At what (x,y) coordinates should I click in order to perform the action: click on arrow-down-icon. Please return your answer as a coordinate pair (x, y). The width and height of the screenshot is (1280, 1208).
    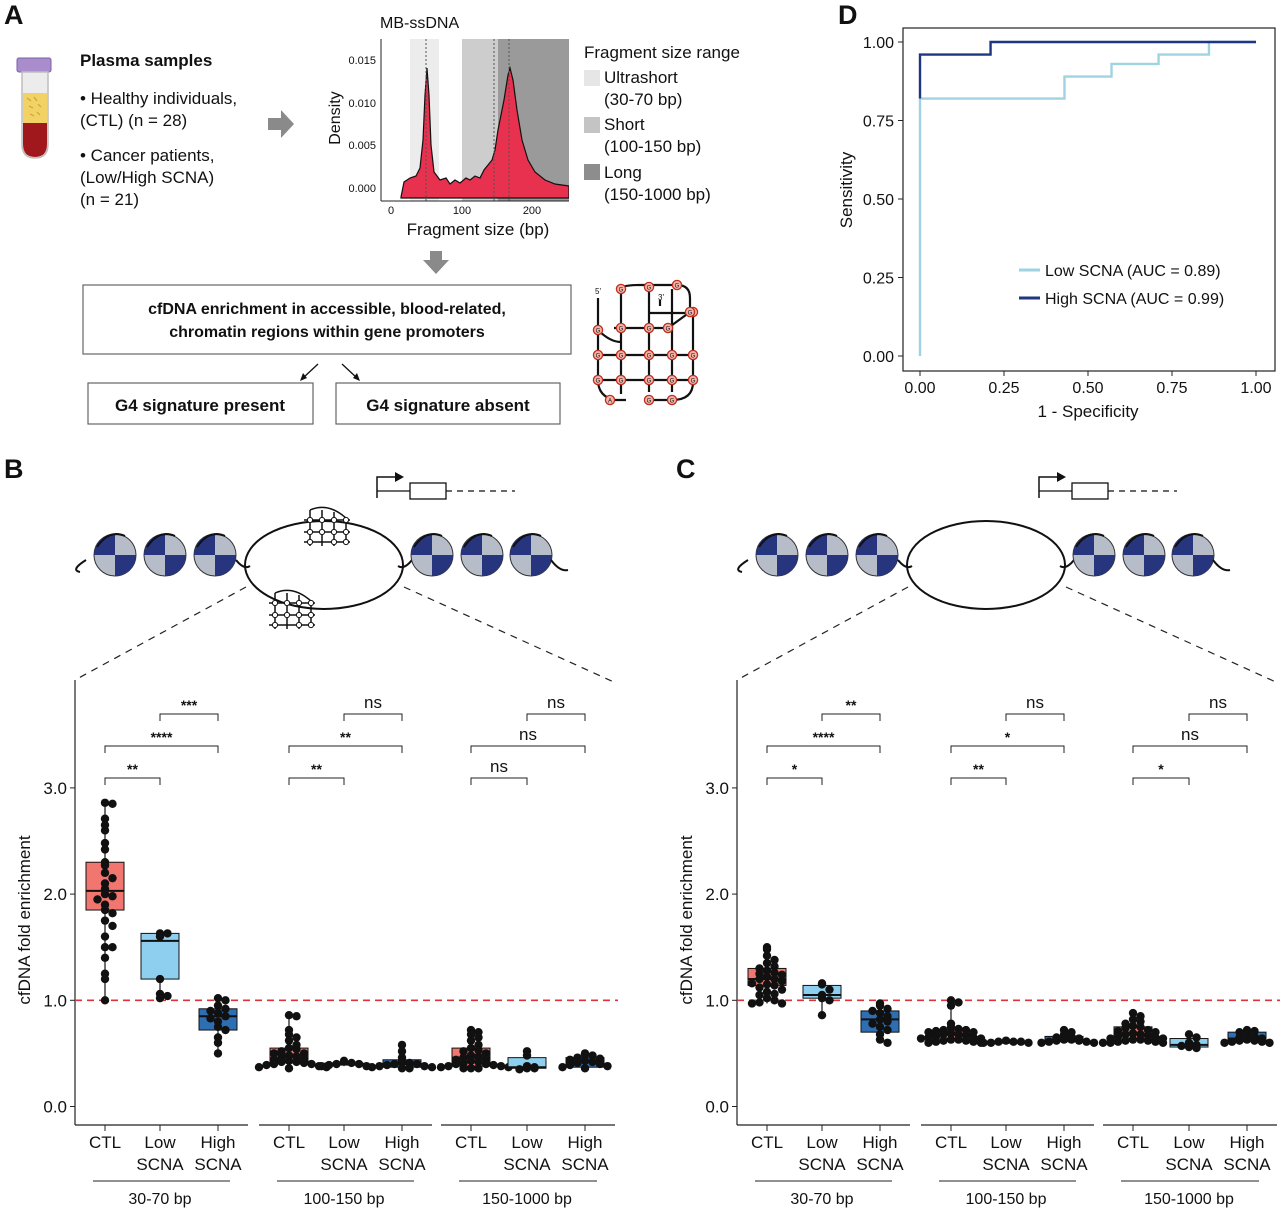
    Looking at the image, I should click on (436, 262).